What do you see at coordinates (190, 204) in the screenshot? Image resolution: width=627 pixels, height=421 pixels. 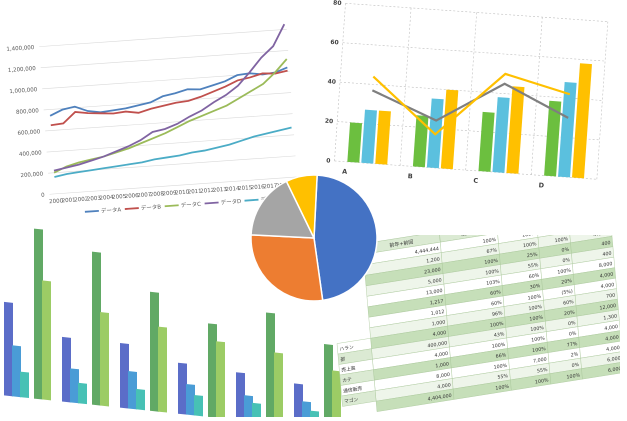 I see `legend-label: データC` at bounding box center [190, 204].